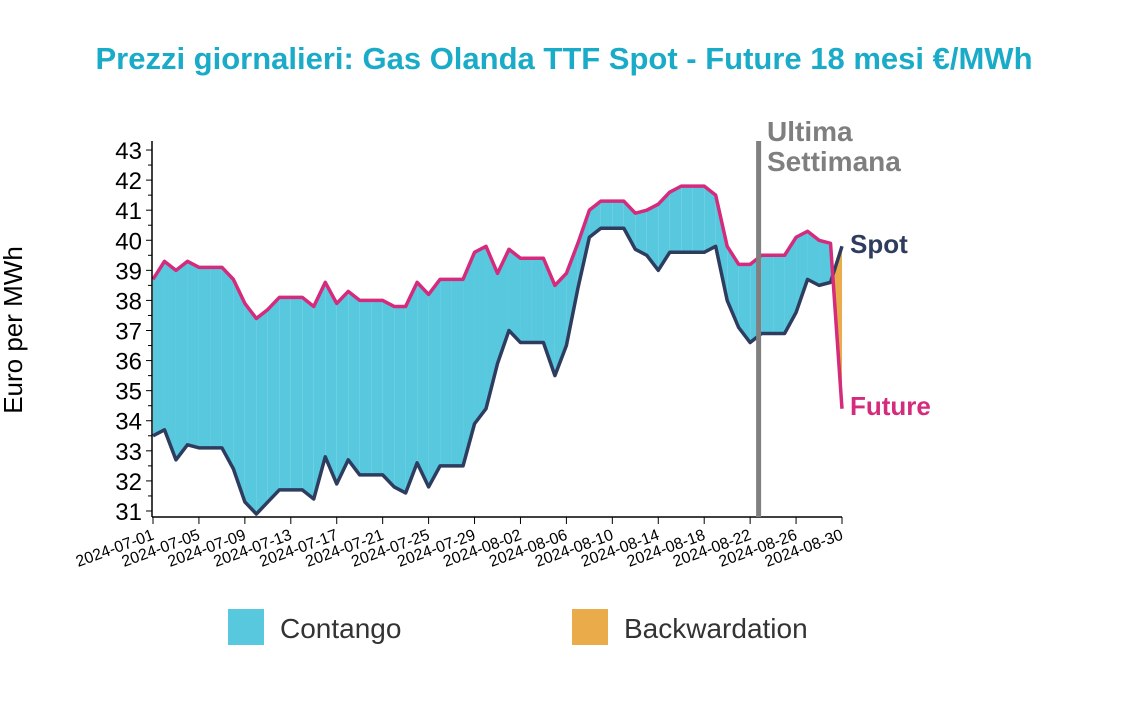 This screenshot has height=714, width=1128. What do you see at coordinates (128, 151) in the screenshot?
I see `y-tick-label: 43` at bounding box center [128, 151].